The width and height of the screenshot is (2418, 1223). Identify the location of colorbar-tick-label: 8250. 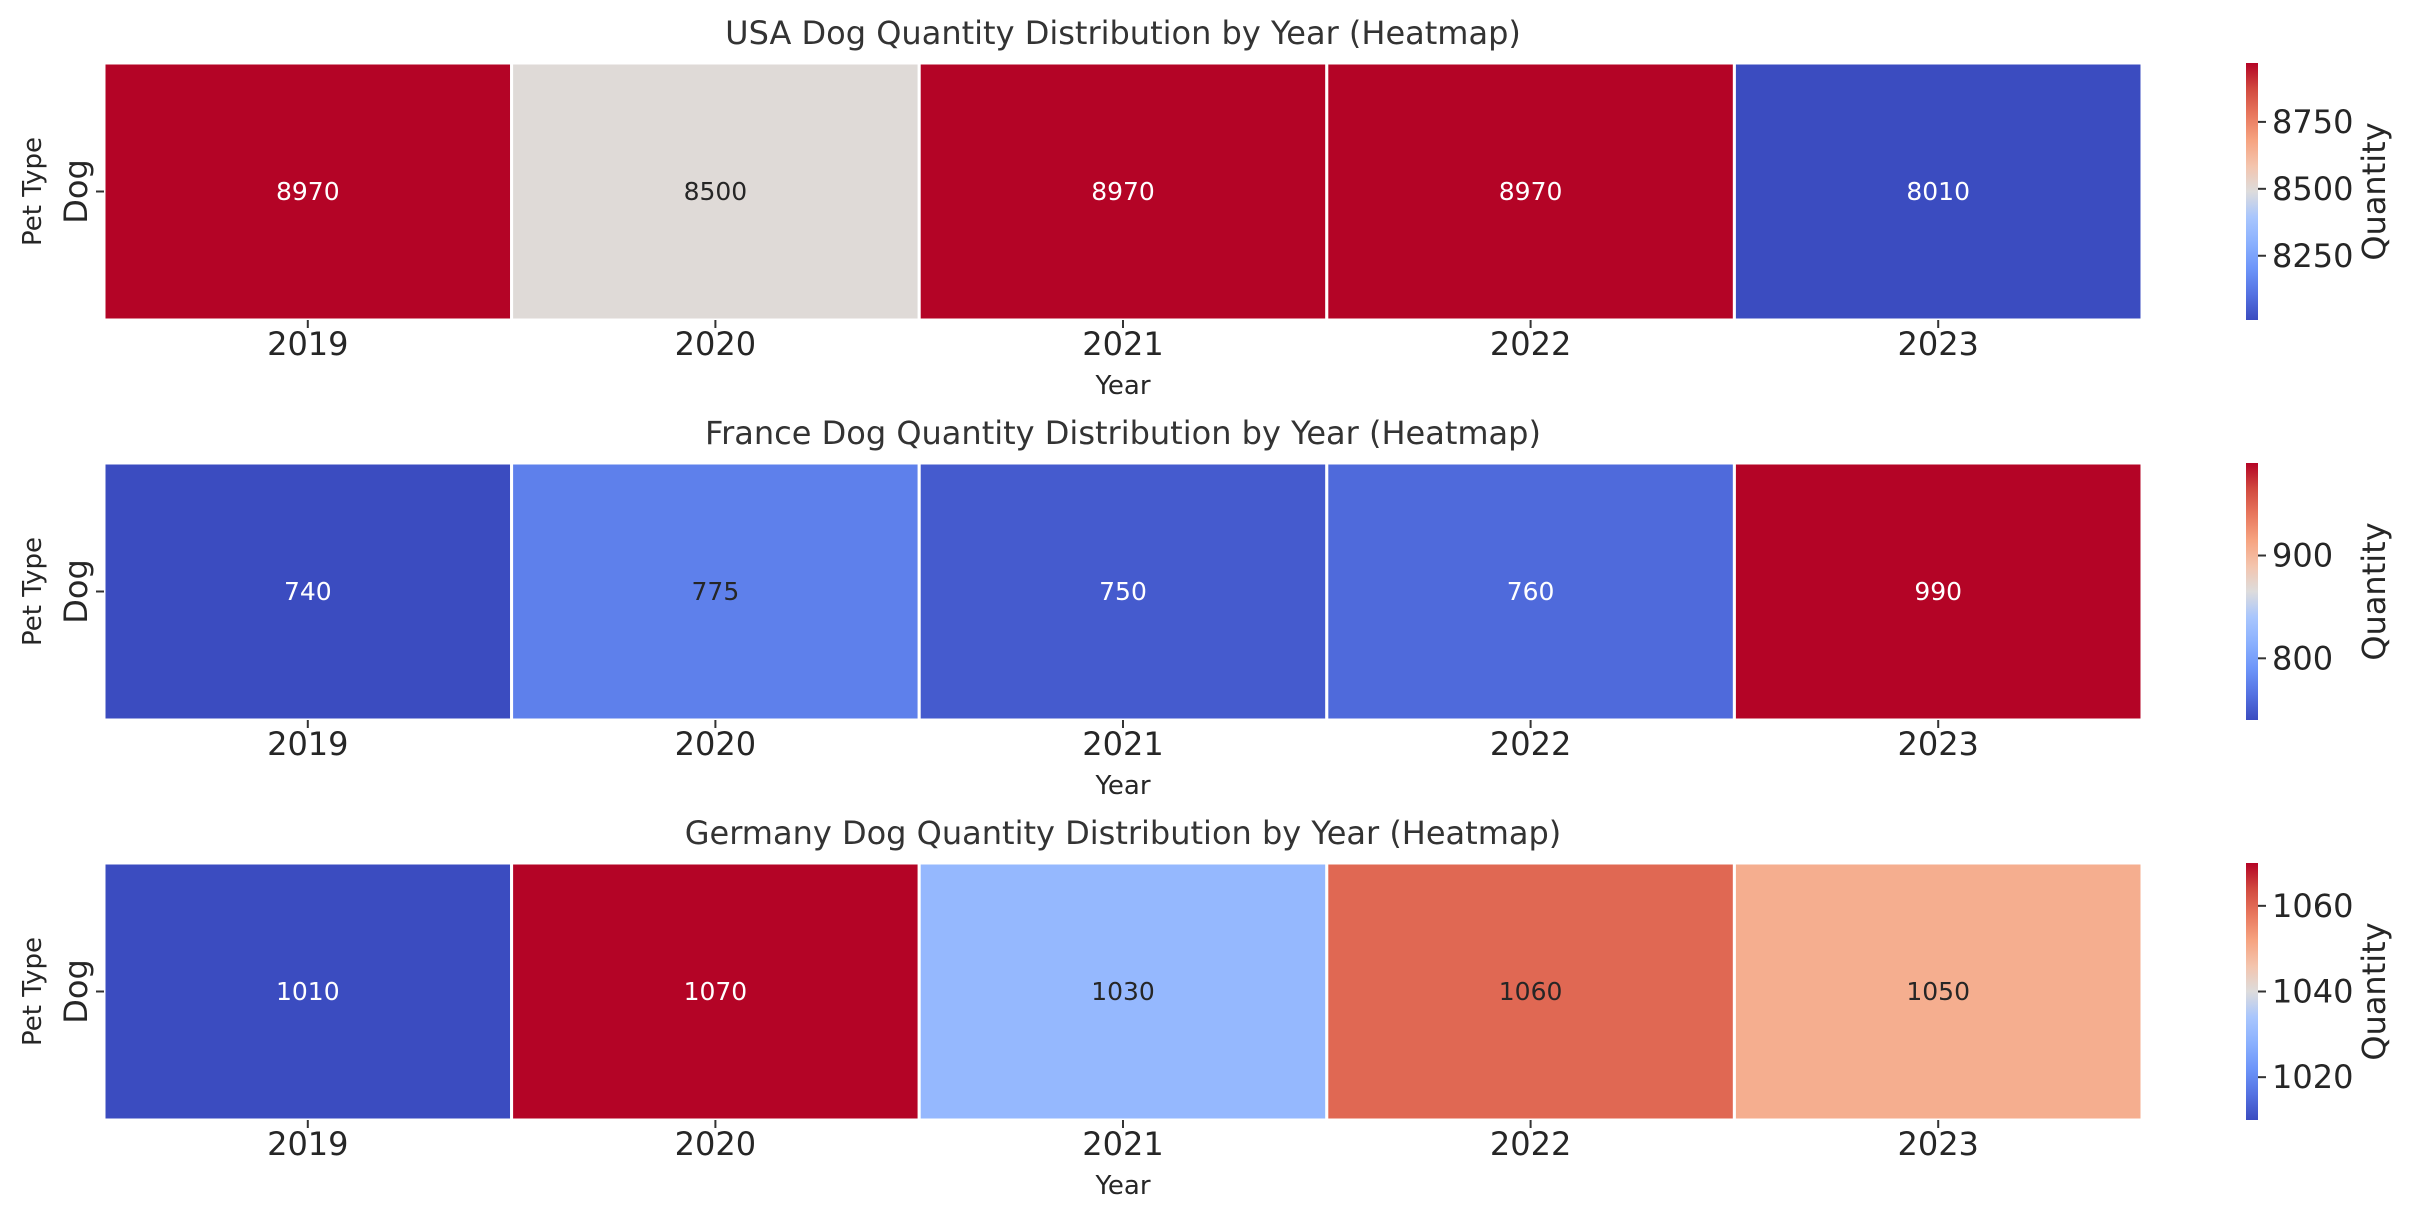
(2312, 256).